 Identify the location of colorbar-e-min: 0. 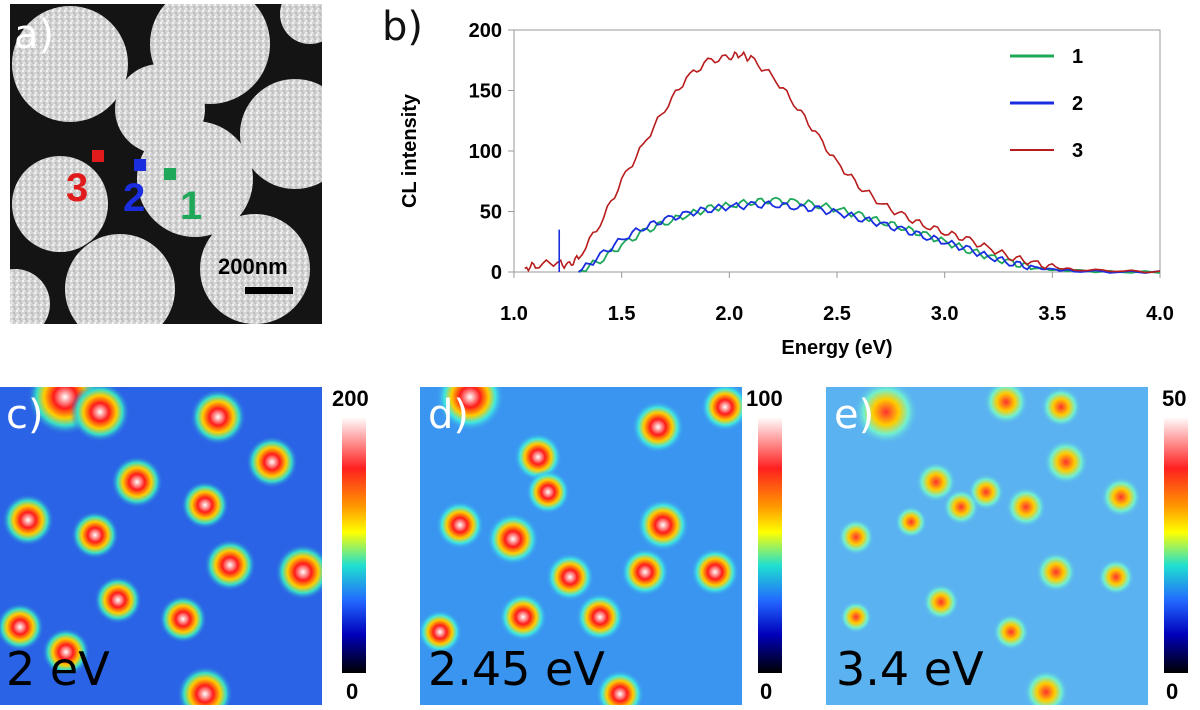
(1172, 691).